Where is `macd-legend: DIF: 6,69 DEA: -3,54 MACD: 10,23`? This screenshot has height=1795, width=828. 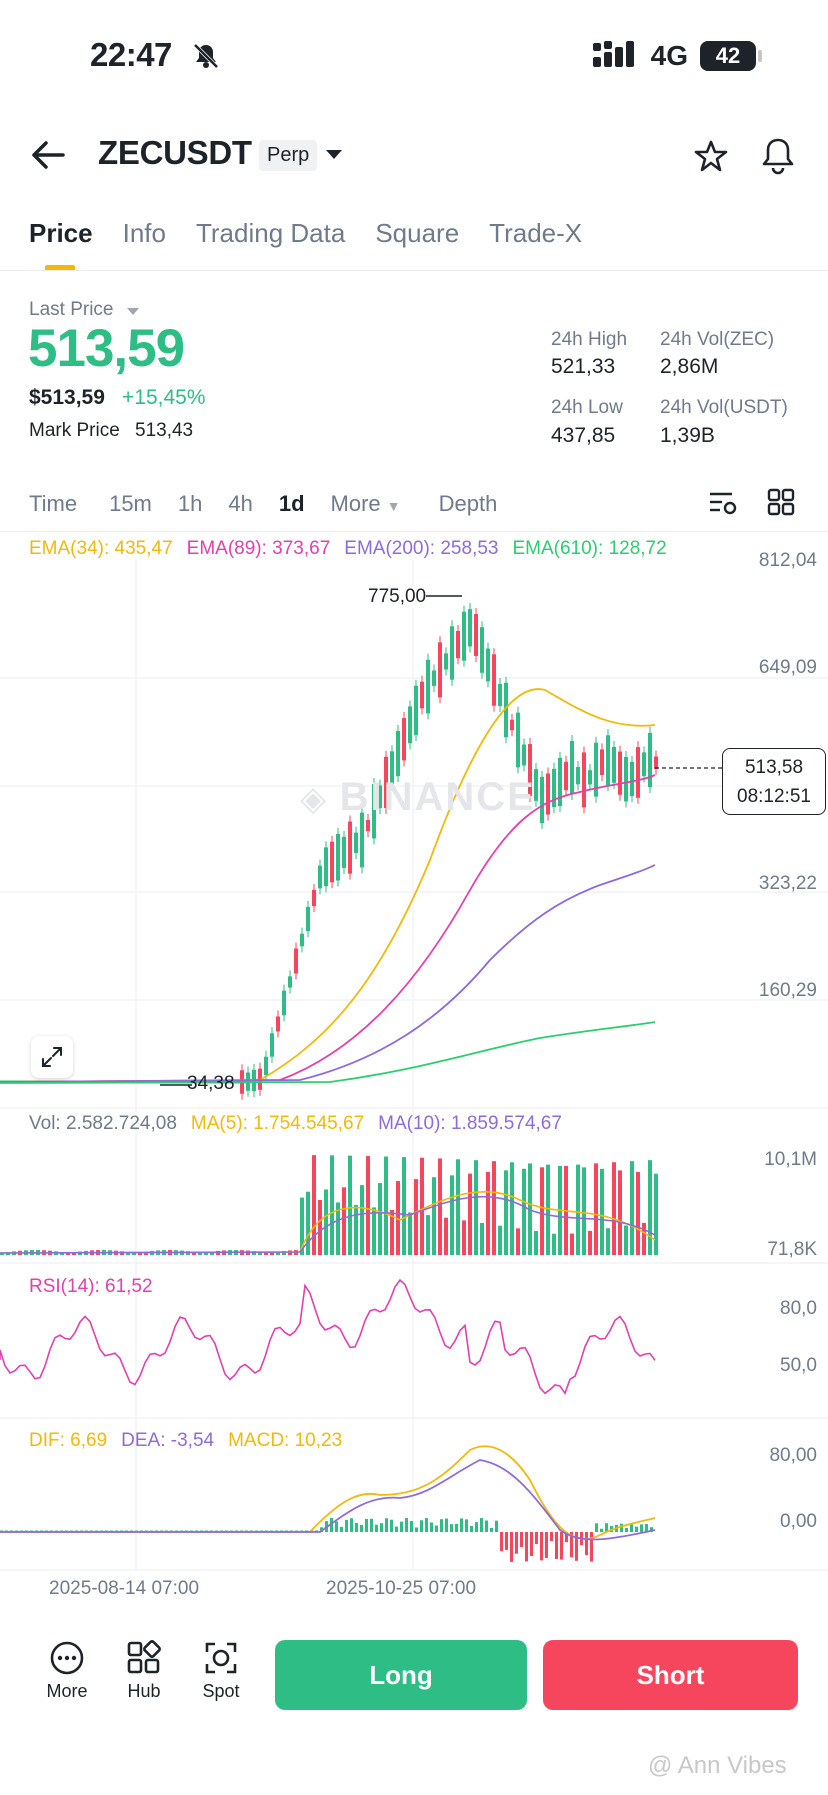
macd-legend: DIF: 6,69 DEA: -3,54 MACD: 10,23 is located at coordinates (185, 1441).